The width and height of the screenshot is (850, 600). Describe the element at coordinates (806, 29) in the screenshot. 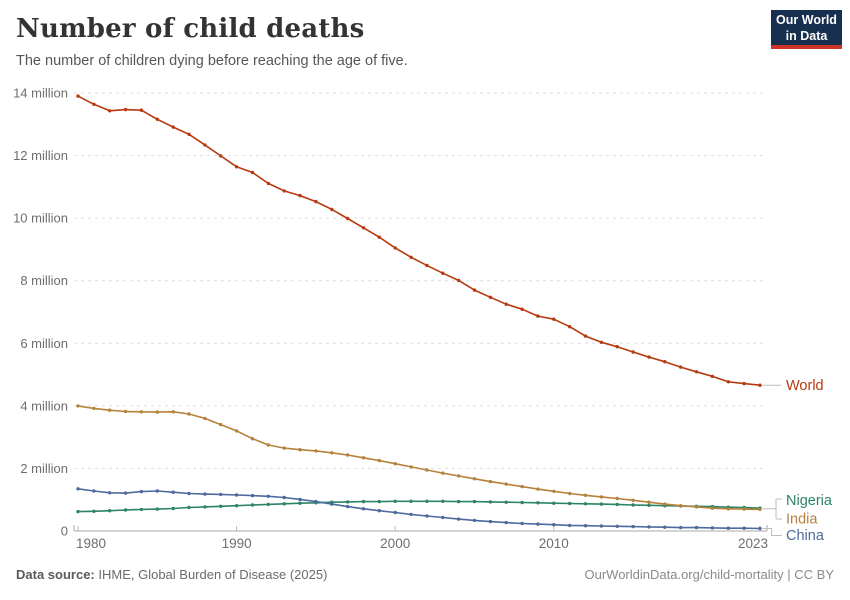

I see `owid-logo: Our World in Data` at that location.